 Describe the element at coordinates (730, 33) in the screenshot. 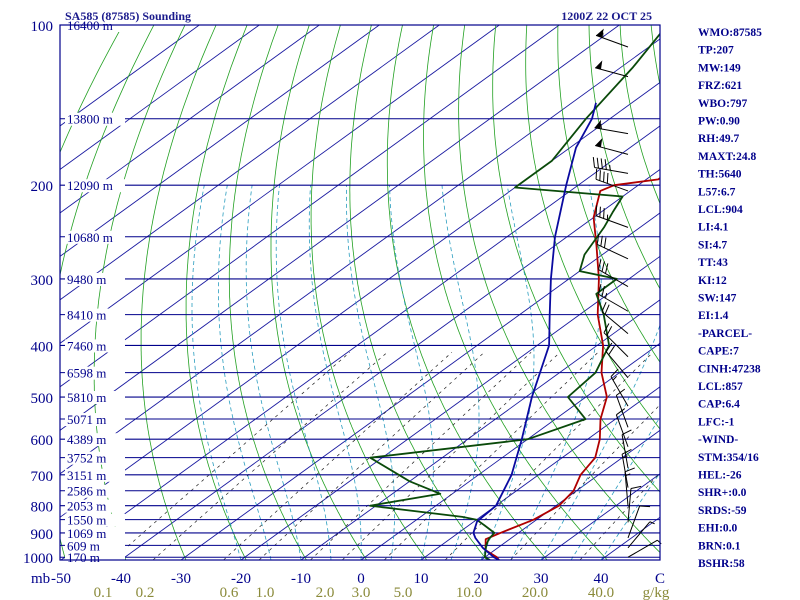

I see `index-entry: WMO:87585` at that location.